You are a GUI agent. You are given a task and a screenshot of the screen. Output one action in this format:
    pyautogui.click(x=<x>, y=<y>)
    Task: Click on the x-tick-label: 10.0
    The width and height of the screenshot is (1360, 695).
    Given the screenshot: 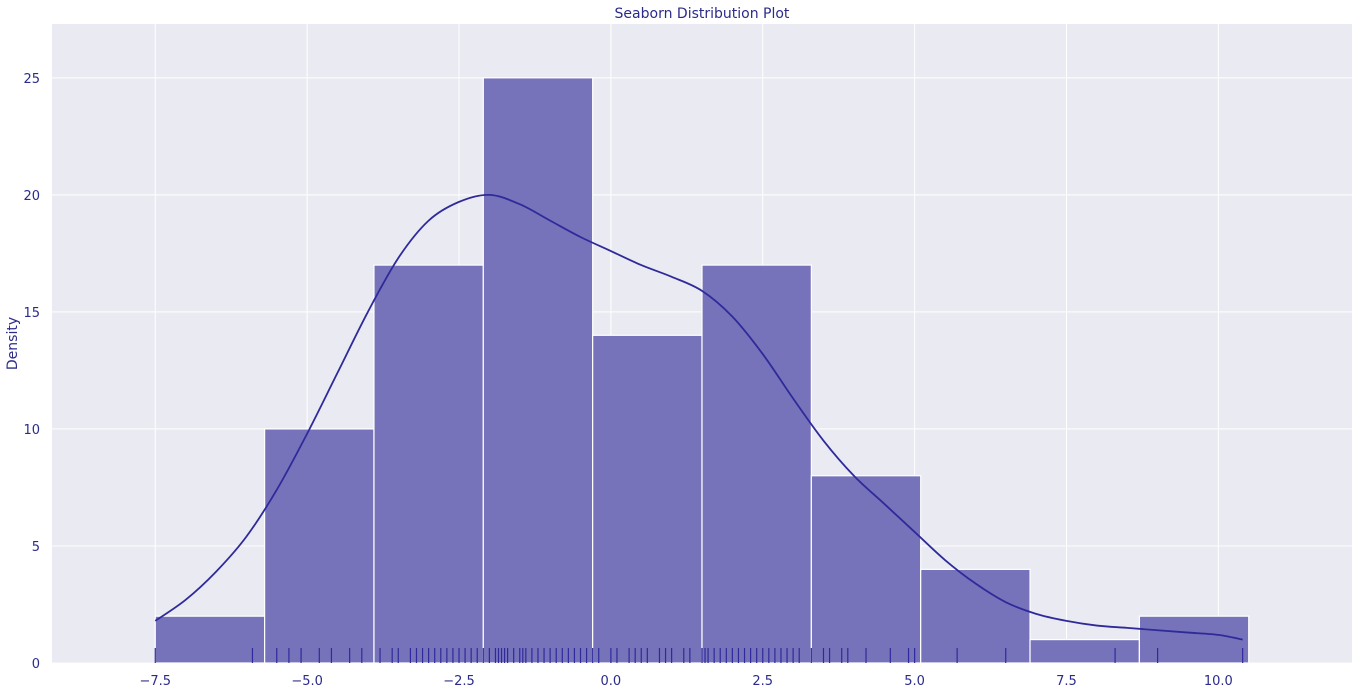 What is the action you would take?
    pyautogui.click(x=1218, y=681)
    